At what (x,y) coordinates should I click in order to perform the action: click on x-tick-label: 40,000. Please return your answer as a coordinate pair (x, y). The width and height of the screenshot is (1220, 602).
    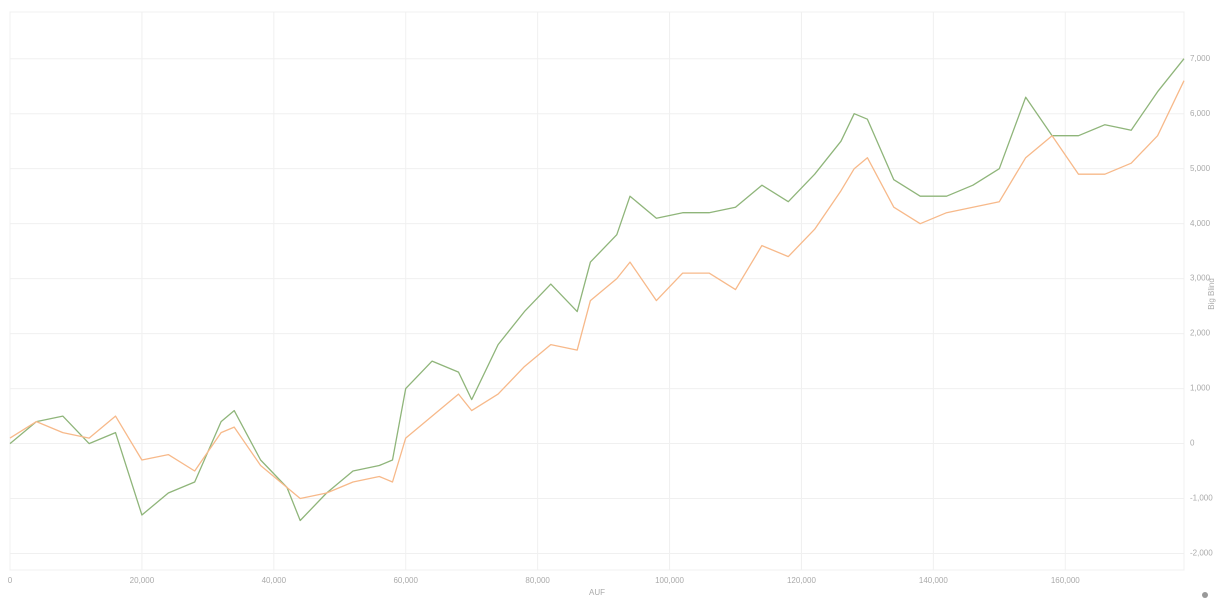
    Looking at the image, I should click on (274, 580).